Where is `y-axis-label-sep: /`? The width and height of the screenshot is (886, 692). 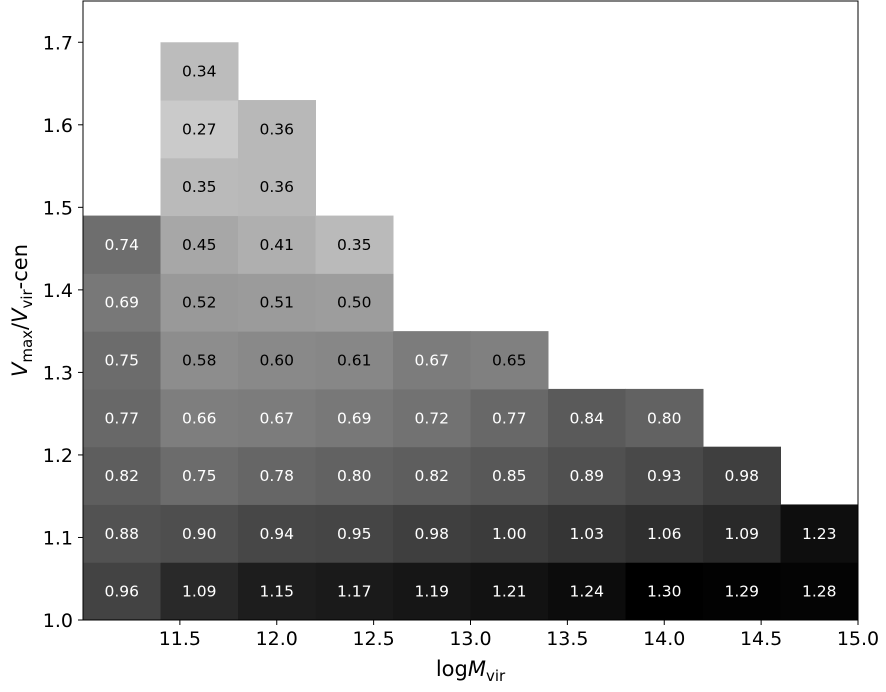 y-axis-label-sep: / is located at coordinates (20, 326).